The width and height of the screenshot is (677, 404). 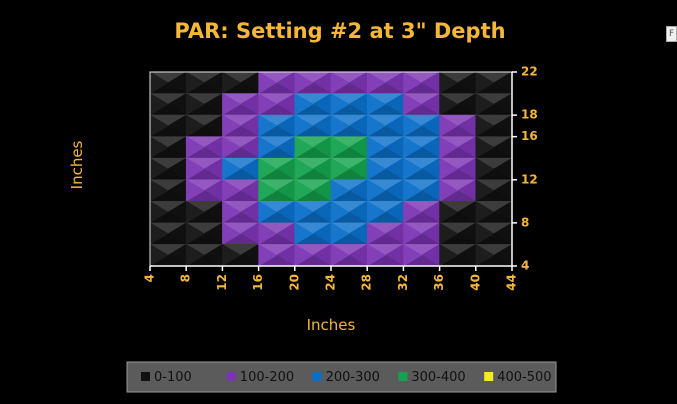 I want to click on x-tick-label: 24, so click(x=331, y=282).